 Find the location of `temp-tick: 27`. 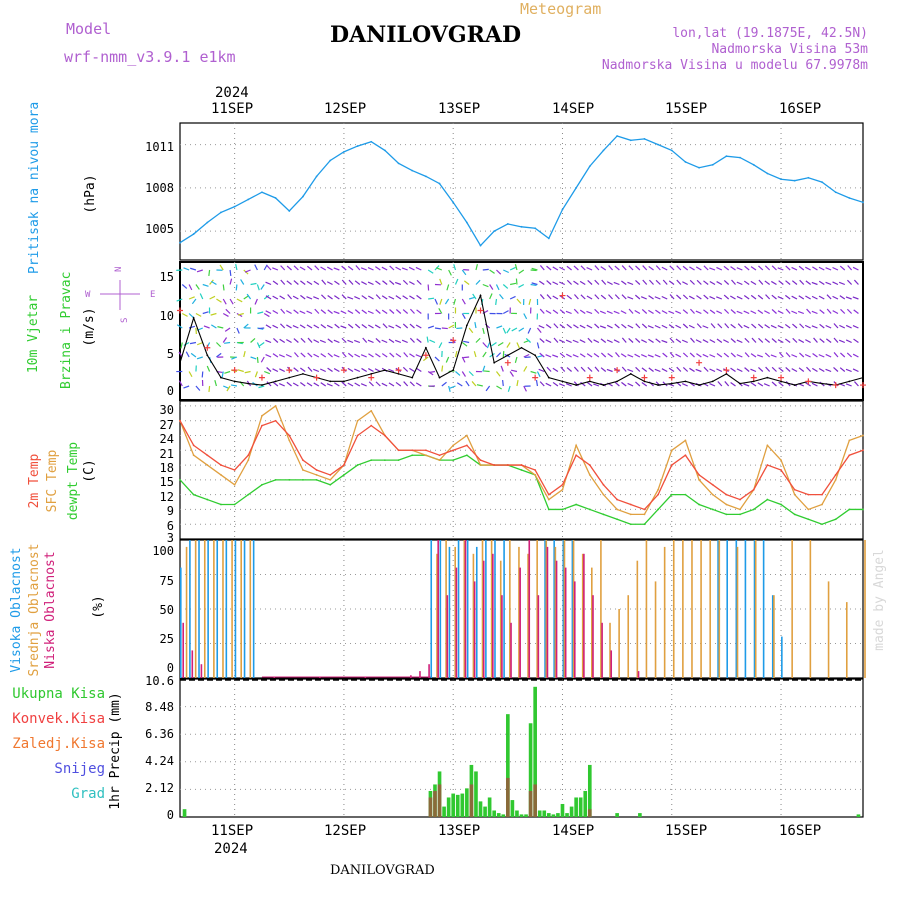

temp-tick: 27 is located at coordinates (167, 425).